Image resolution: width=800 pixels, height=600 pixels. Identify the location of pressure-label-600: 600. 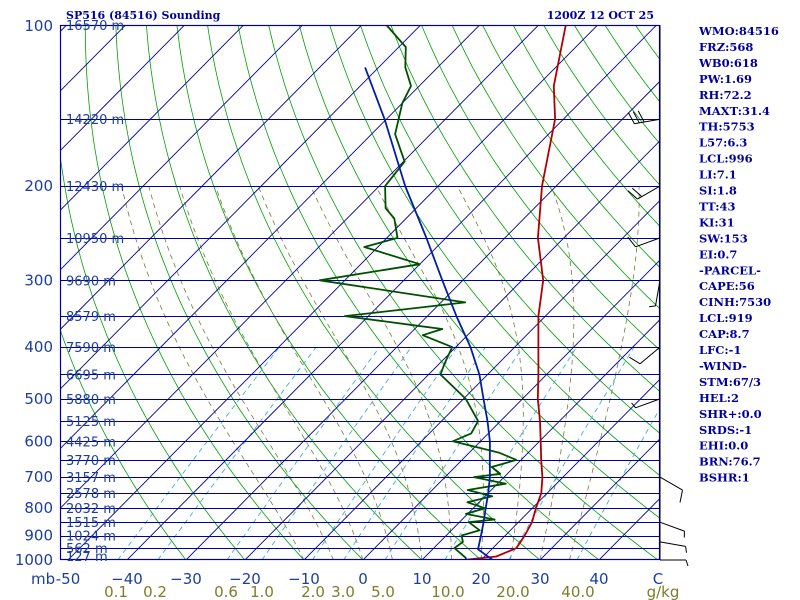
(38, 441).